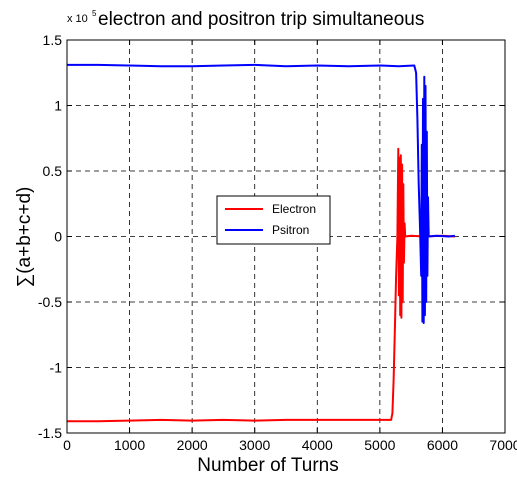 This screenshot has width=517, height=481. Describe the element at coordinates (58, 237) in the screenshot. I see `y-tick-label: 0` at that location.